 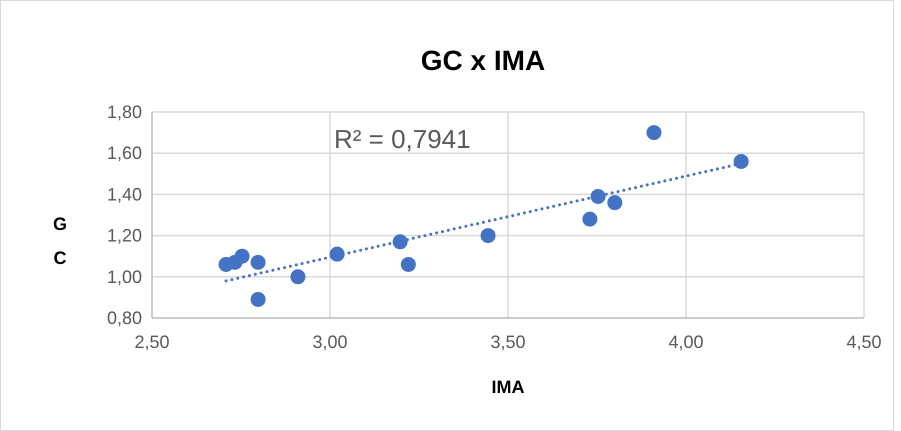 I want to click on y-tick-label: 1,00, so click(x=124, y=276).